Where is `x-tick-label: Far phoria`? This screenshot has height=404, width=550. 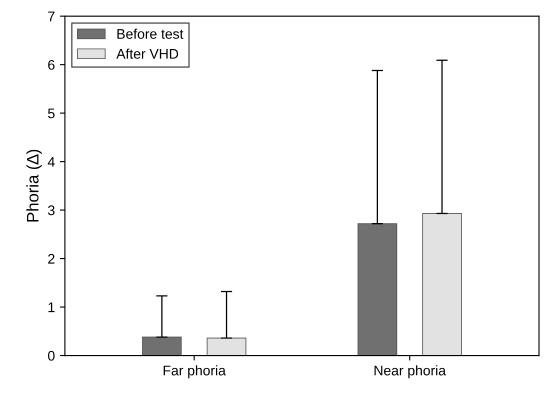 x-tick-label: Far phoria is located at coordinates (195, 371).